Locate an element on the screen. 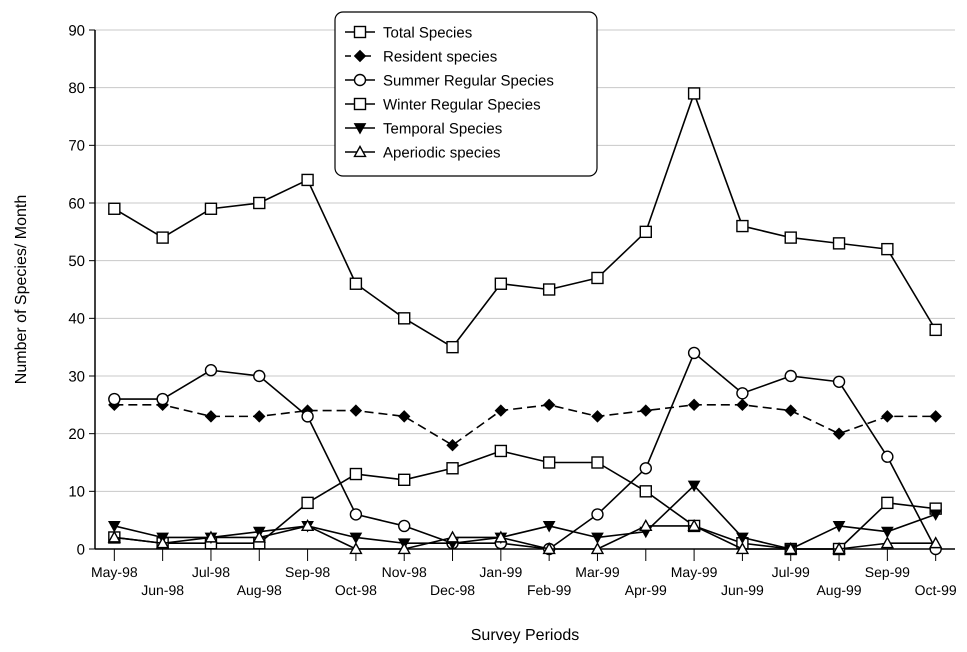  y-tick-label: 30 is located at coordinates (76, 377).